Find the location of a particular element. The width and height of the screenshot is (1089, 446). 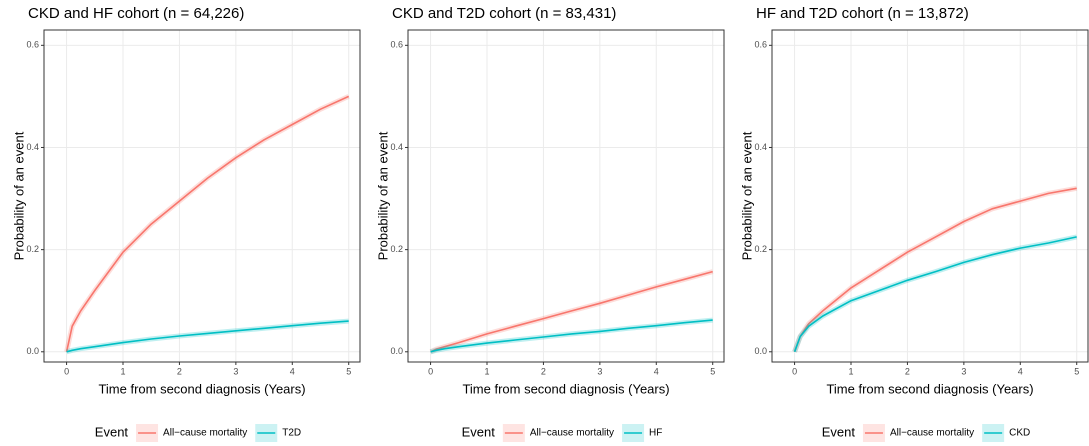

legend: Event All−cause mortality CKD is located at coordinates (926, 433).